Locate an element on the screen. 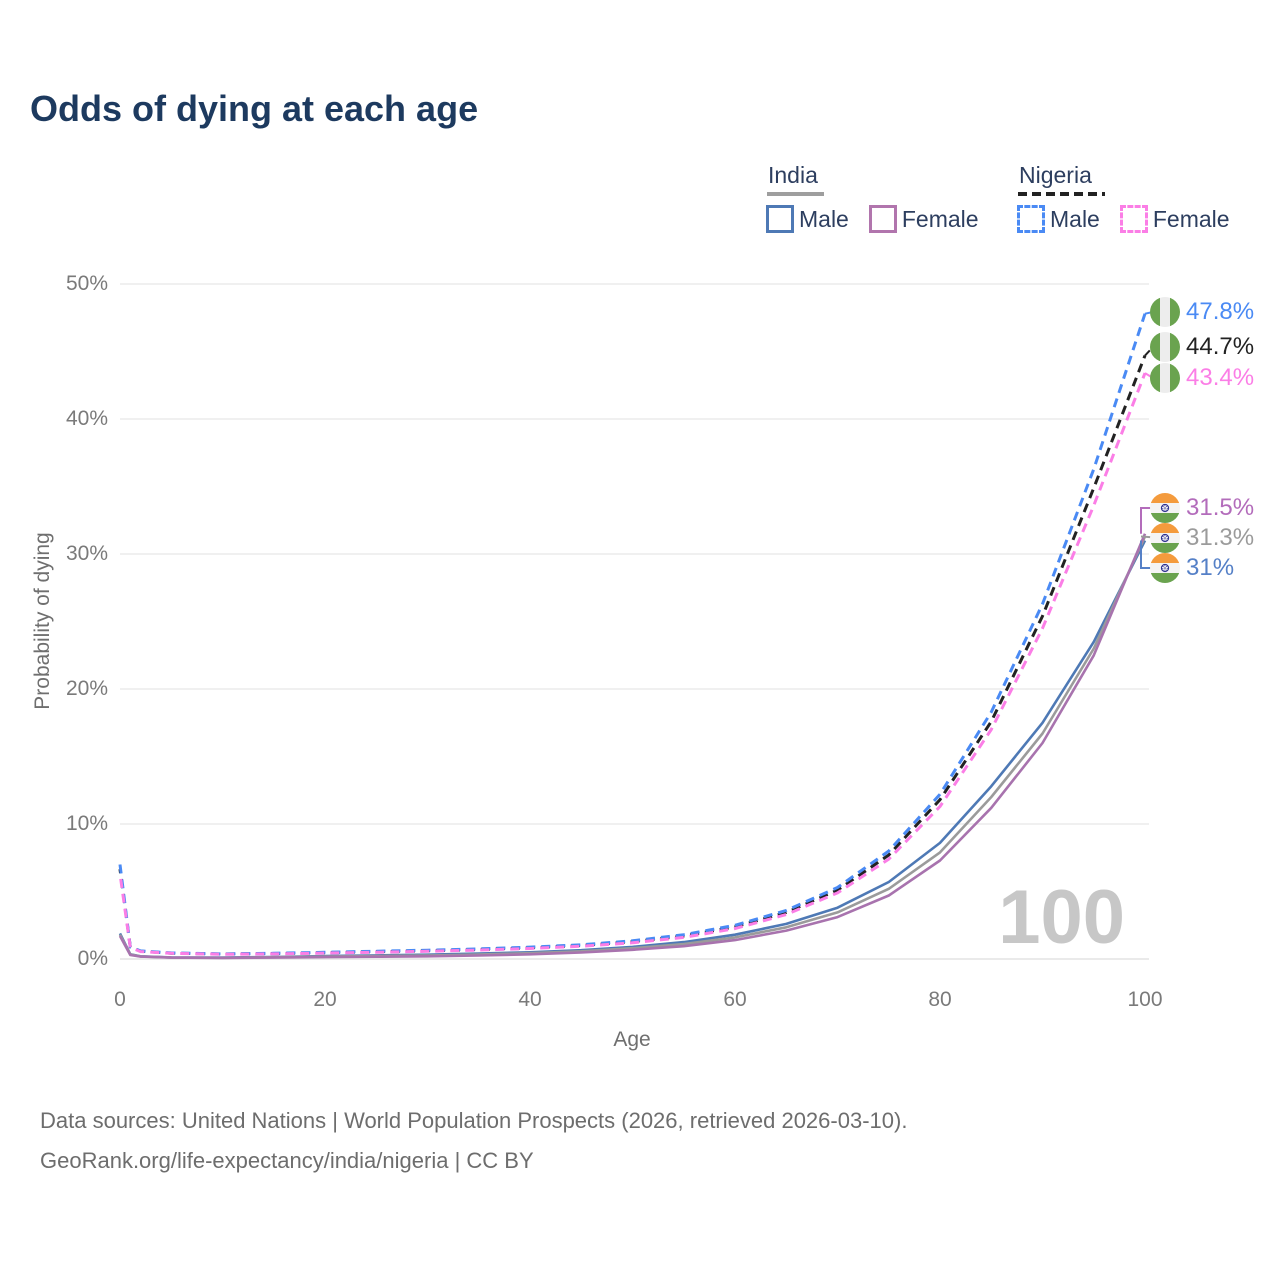 The width and height of the screenshot is (1280, 1280). y-tick-10%: 10% is located at coordinates (86, 823).